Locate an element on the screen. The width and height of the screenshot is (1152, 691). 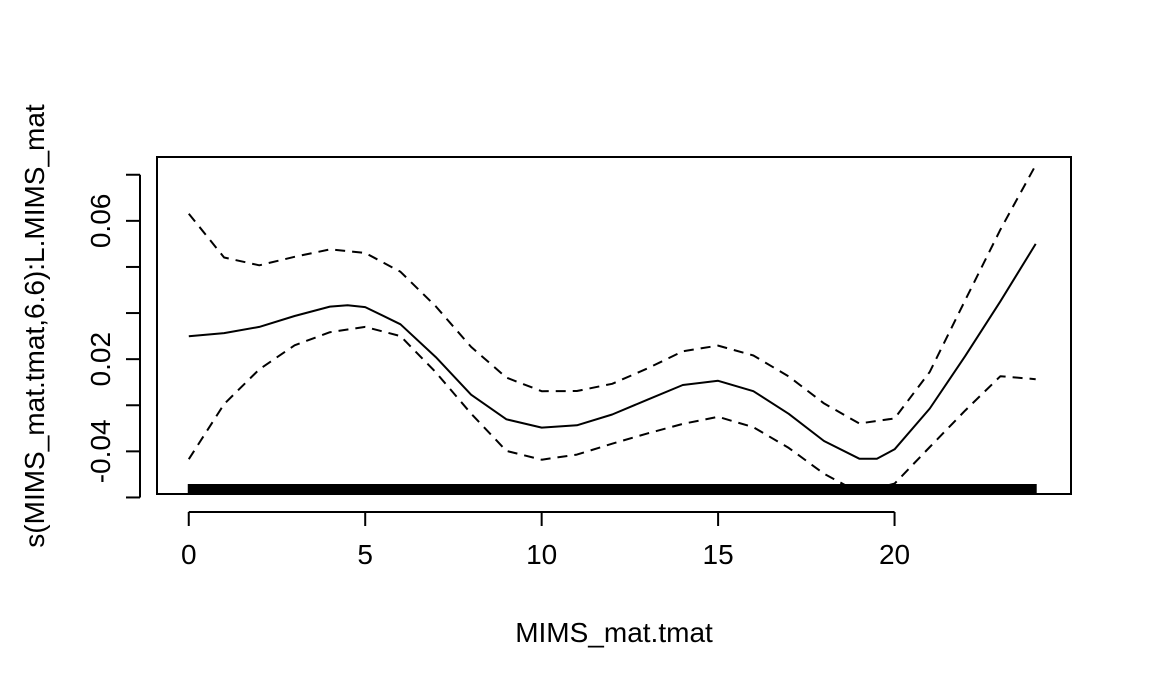
x-tick-label-3: 15 is located at coordinates (718, 554).